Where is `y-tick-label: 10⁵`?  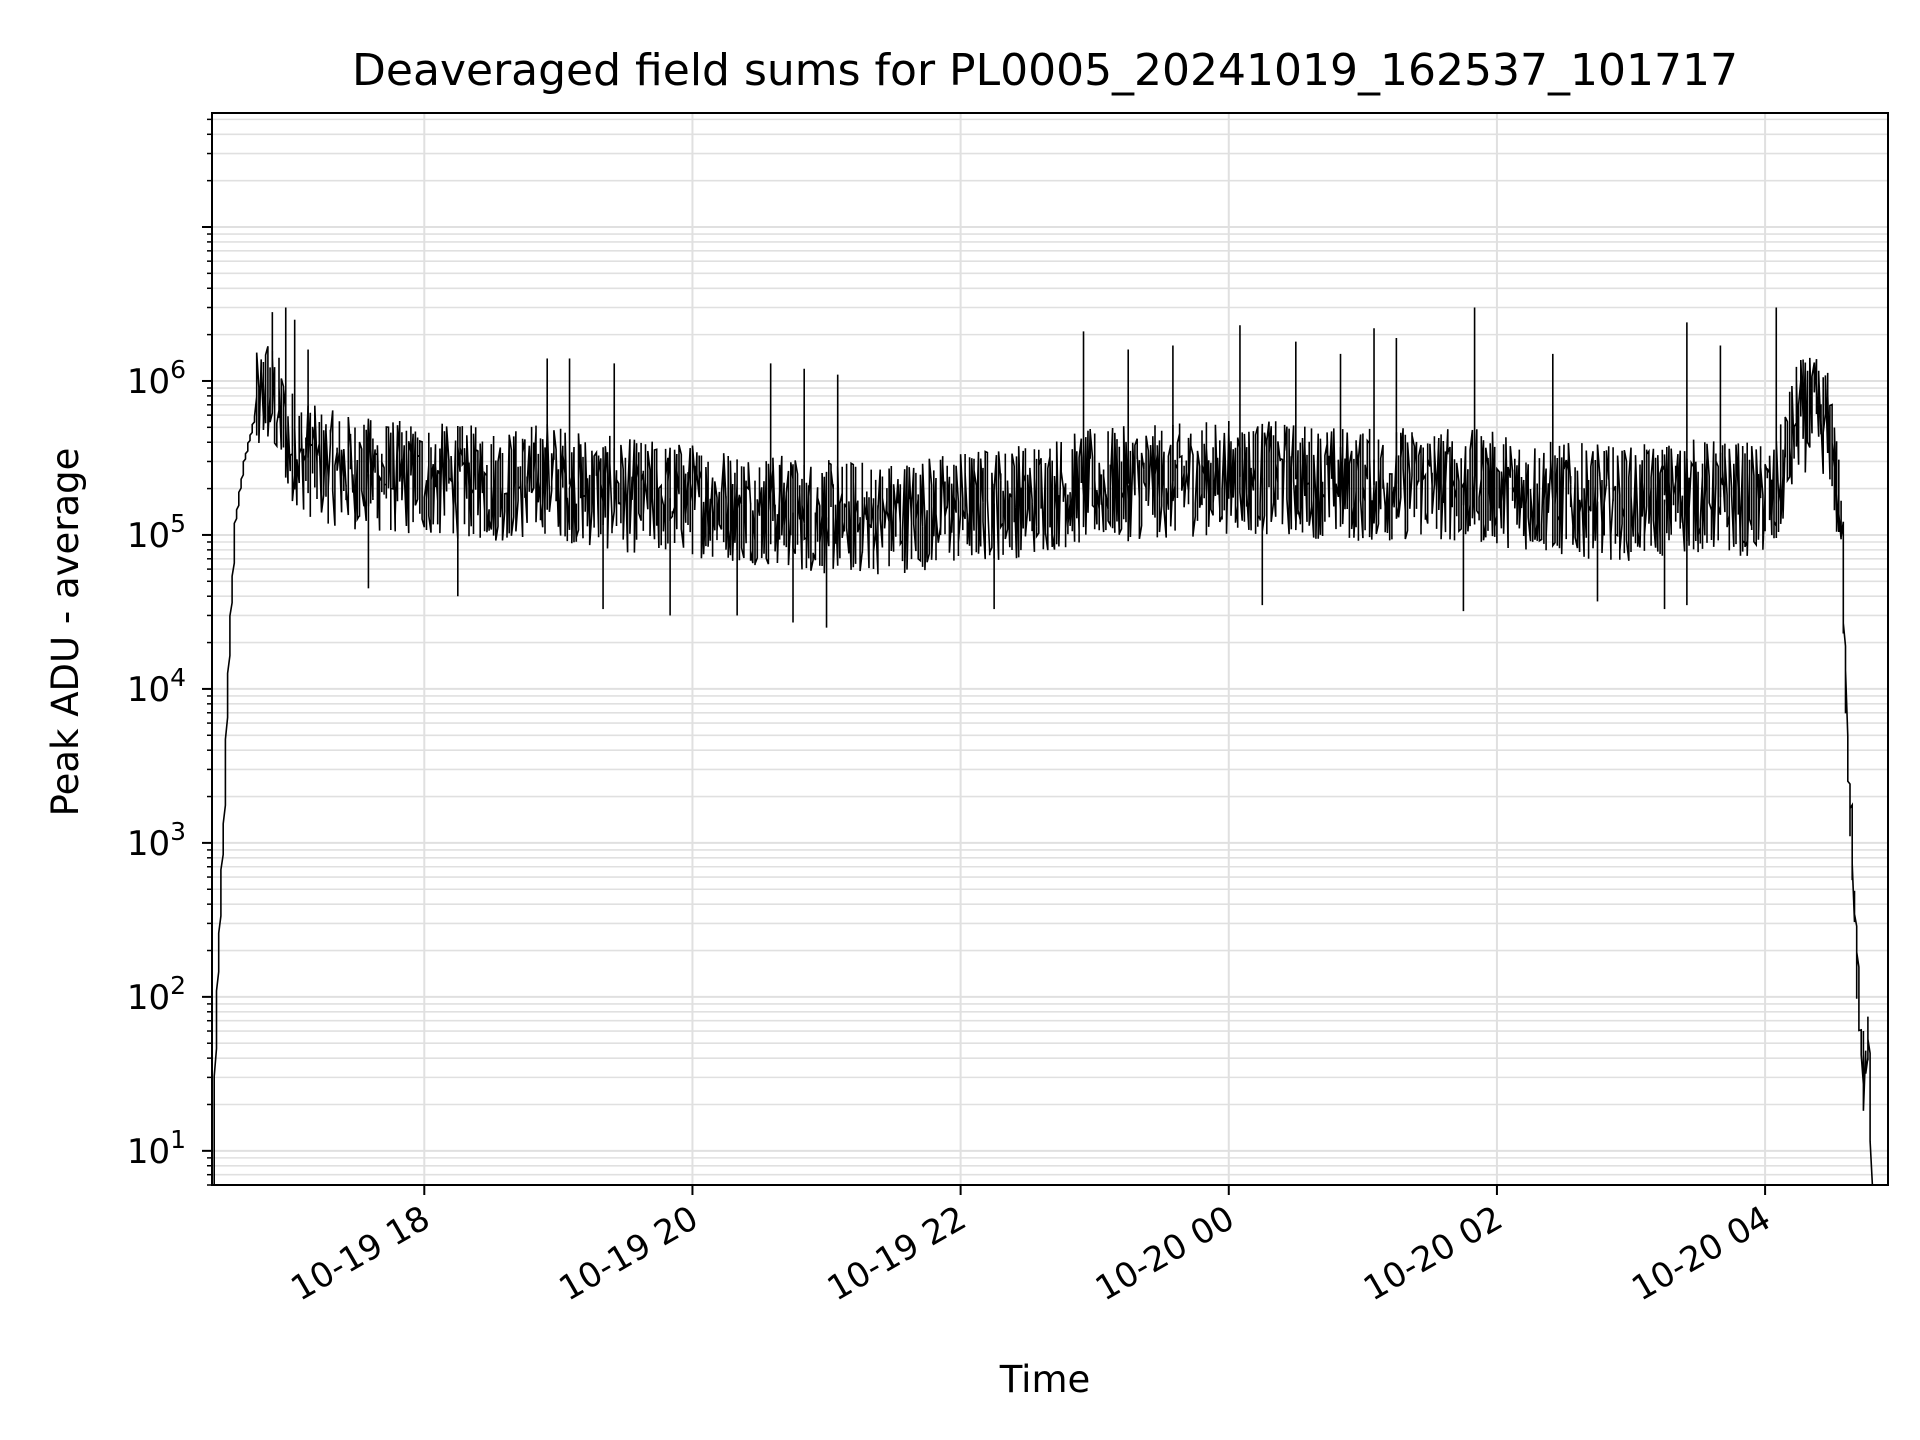 y-tick-label: 10⁵ is located at coordinates (156, 532).